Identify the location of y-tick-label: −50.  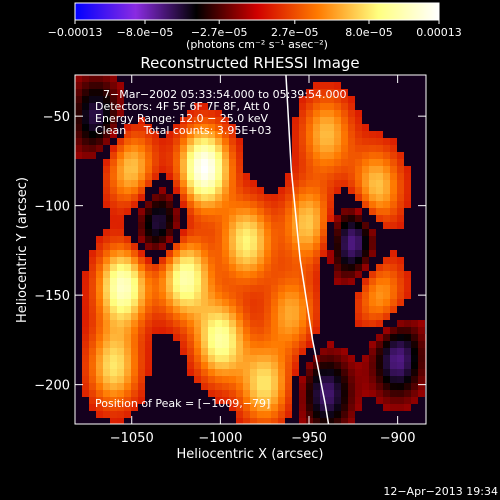
(56, 117).